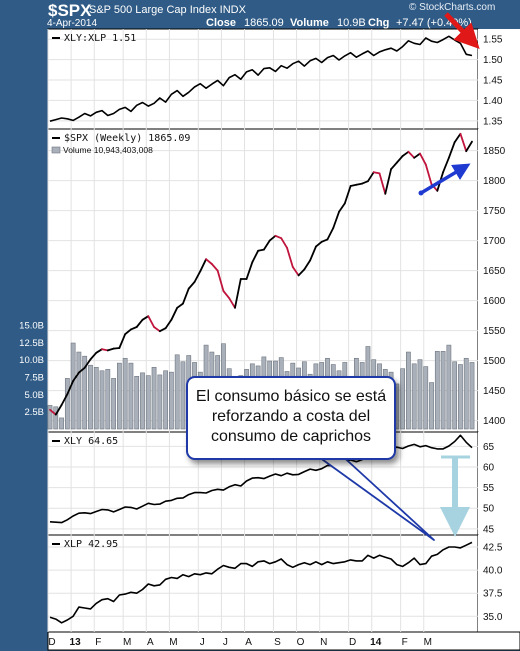 This screenshot has width=520, height=651. What do you see at coordinates (493, 40) in the screenshot?
I see `ratio-y-tick-label: 1.55` at bounding box center [493, 40].